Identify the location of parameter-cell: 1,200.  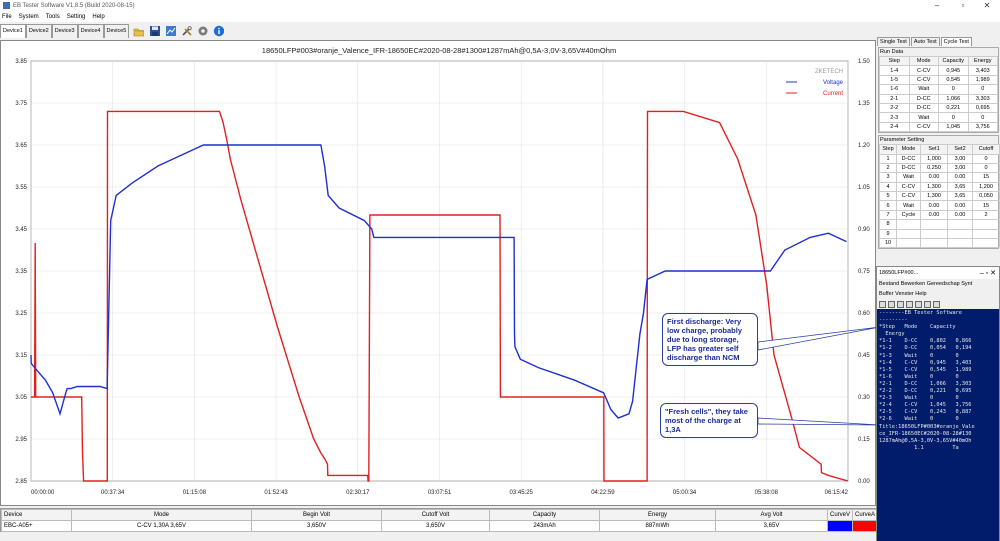
(986, 187).